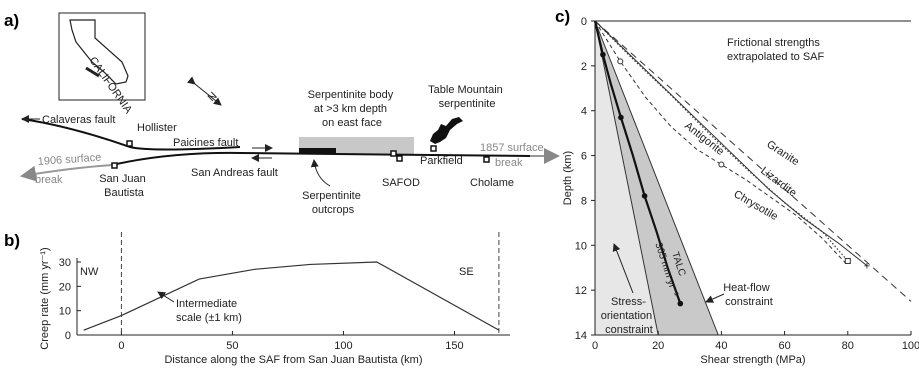 The height and width of the screenshot is (368, 919). Describe the element at coordinates (704, 139) in the screenshot. I see `antigorite-label: Antigorite` at that location.